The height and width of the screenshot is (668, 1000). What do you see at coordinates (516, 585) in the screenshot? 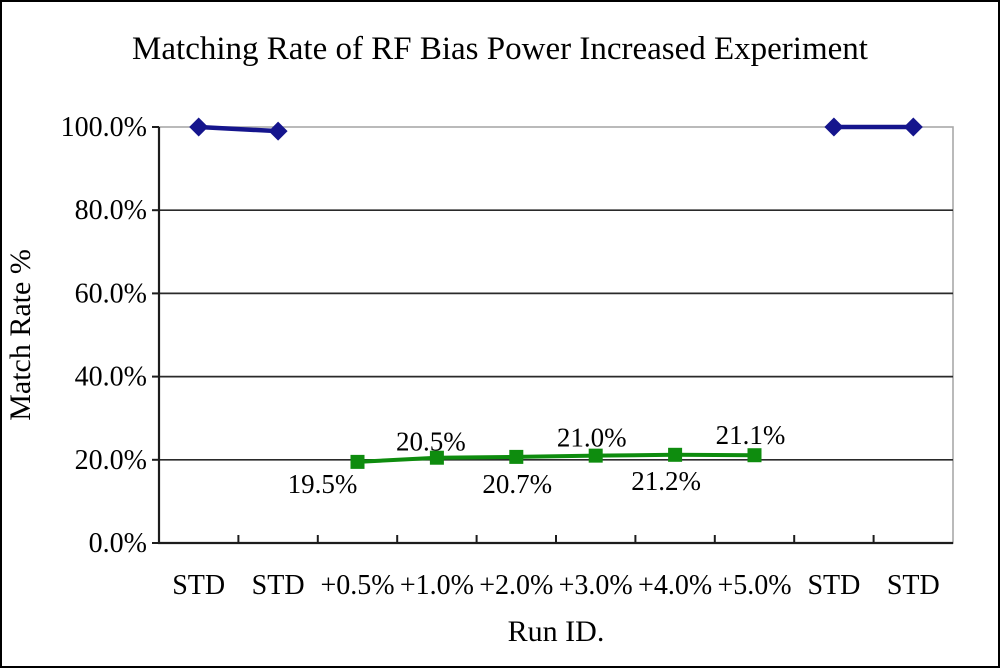
I see `x-category-label: +2.0%` at bounding box center [516, 585].